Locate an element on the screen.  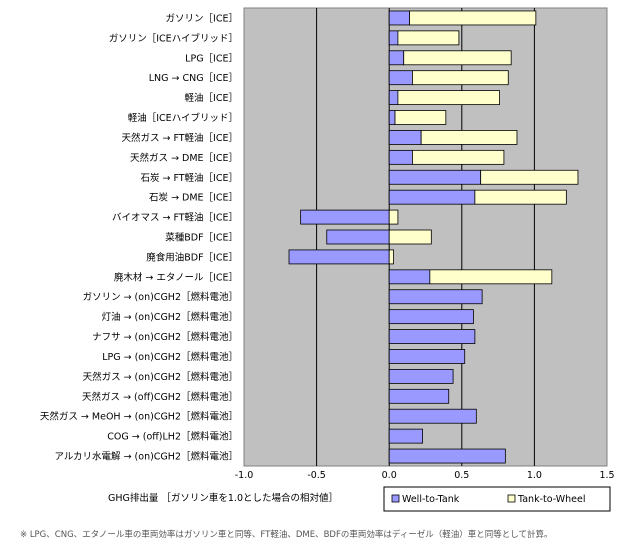
category-label: 廃木材 → エタノール［ICE］ is located at coordinates (176, 277).